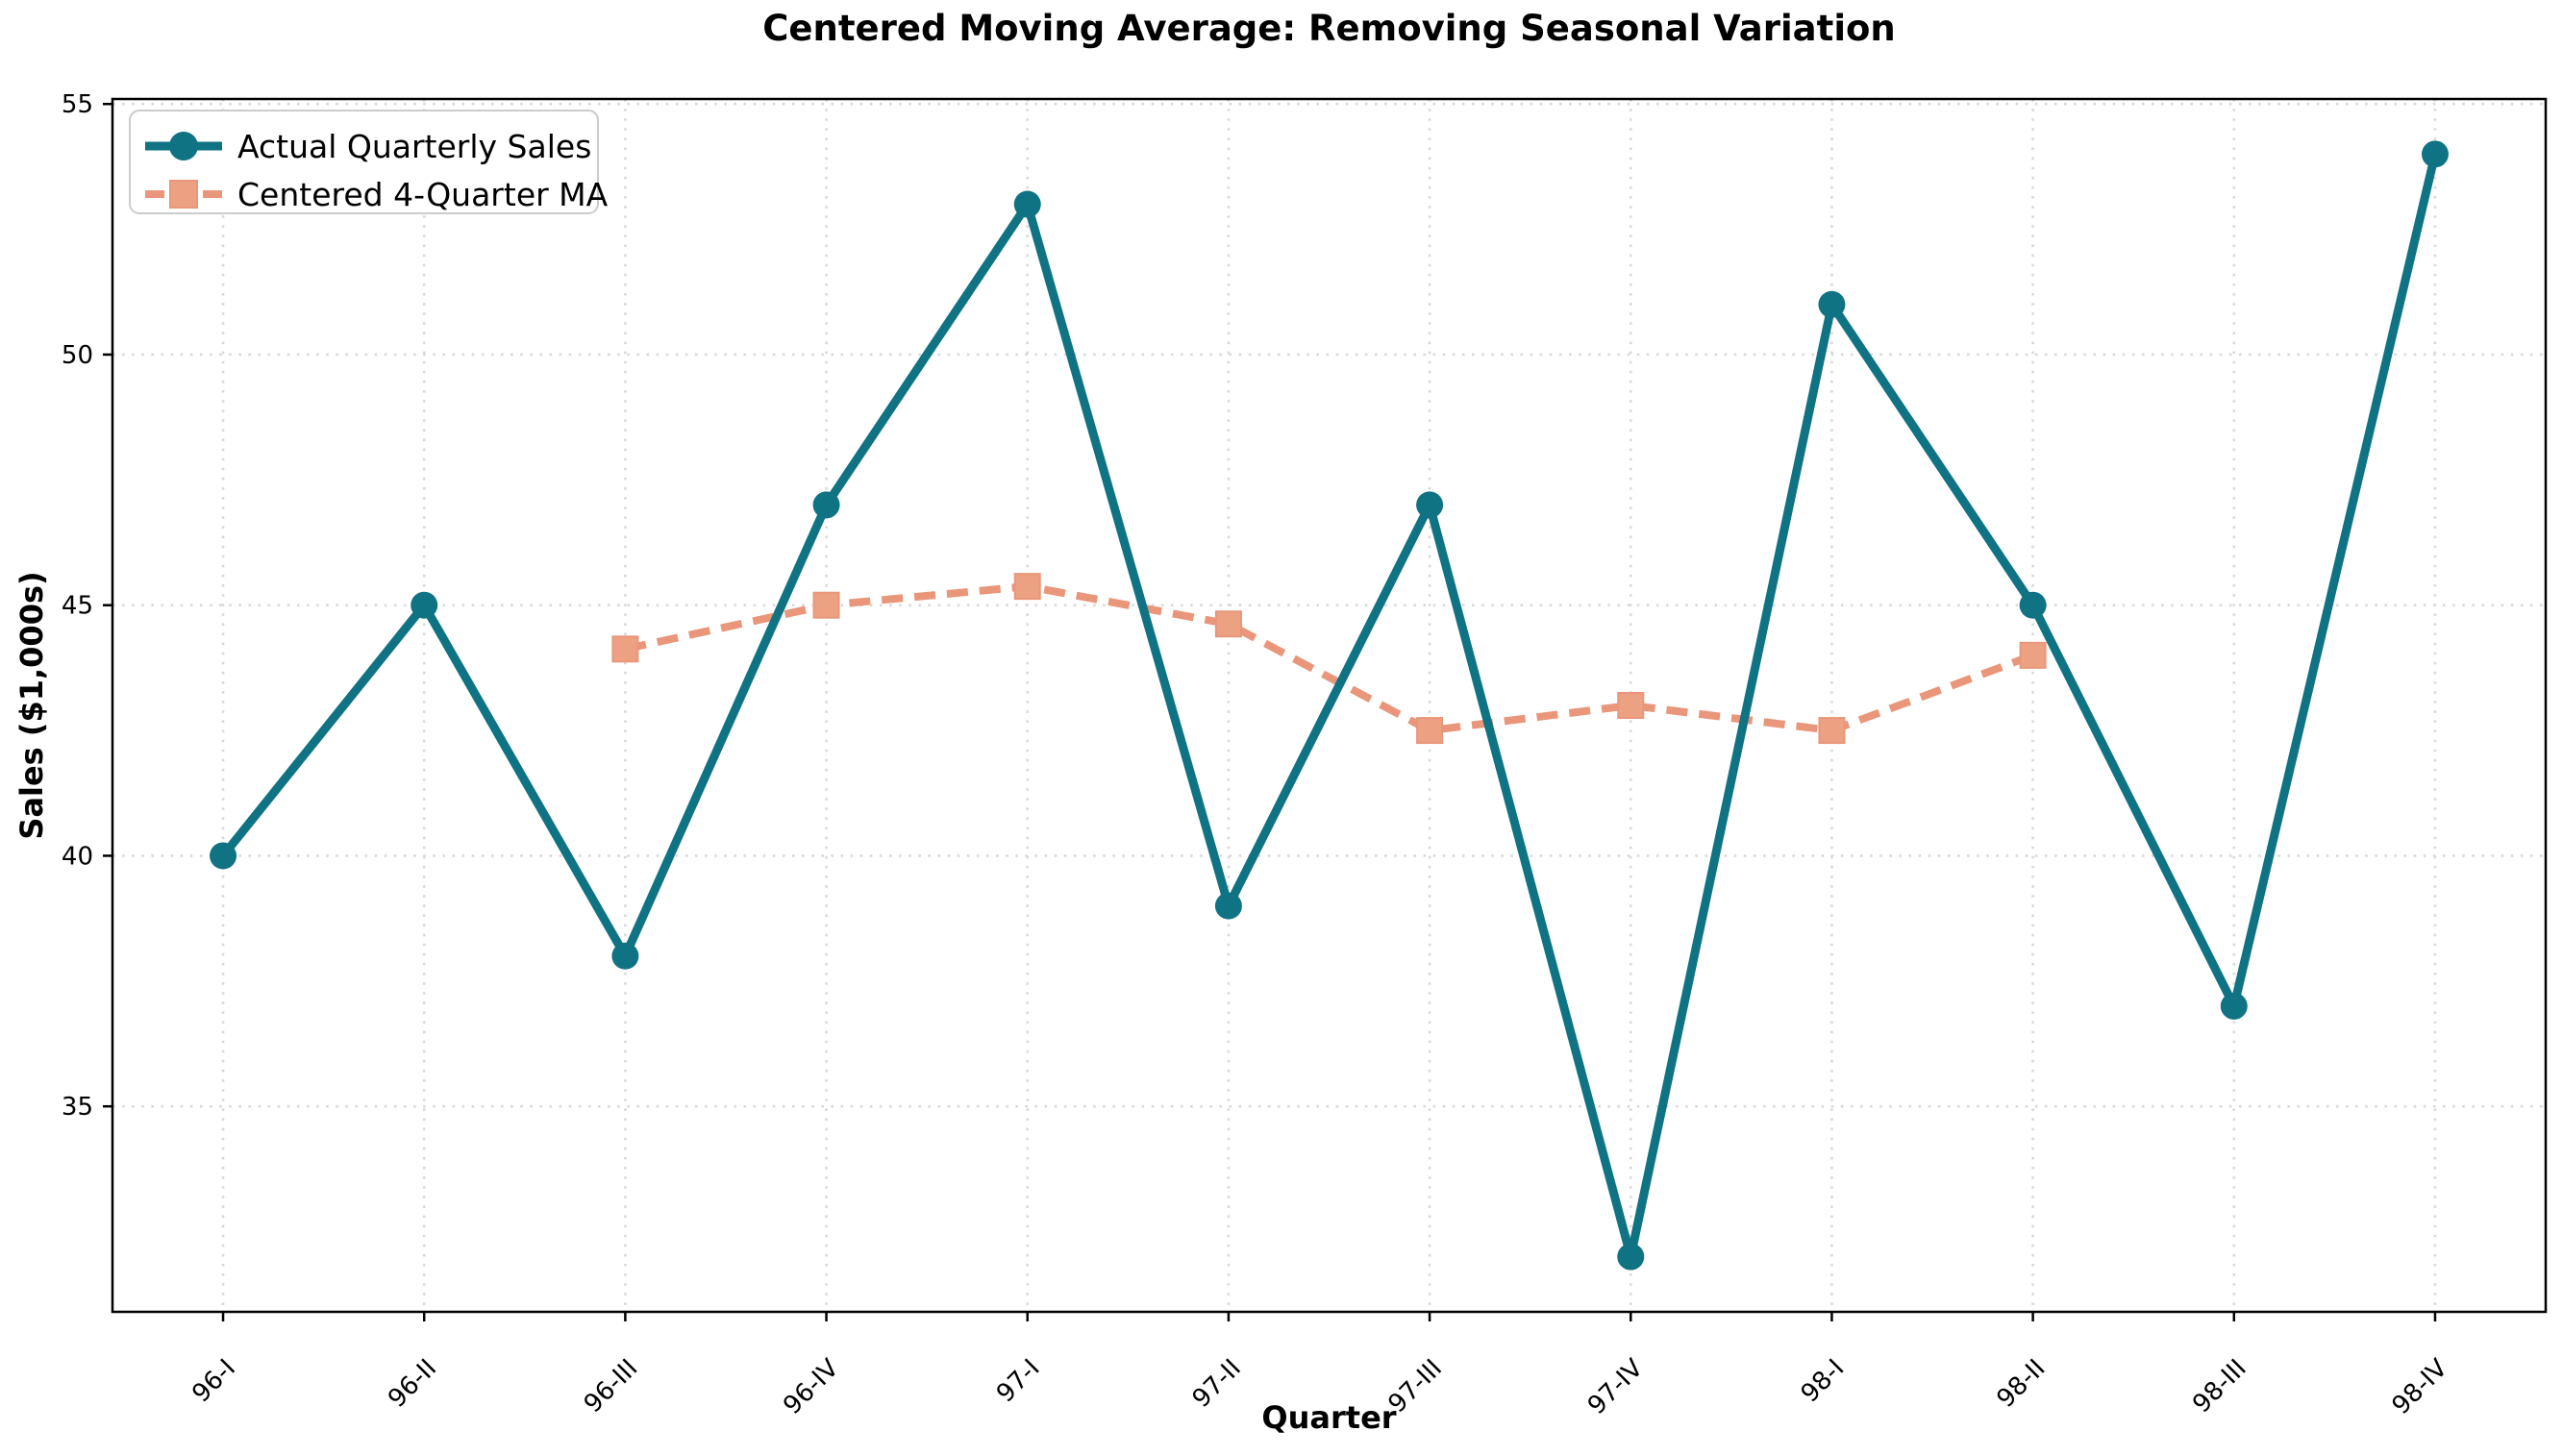 This screenshot has width=2563, height=1456. Describe the element at coordinates (77, 1108) in the screenshot. I see `y-tick-label: 35` at that location.